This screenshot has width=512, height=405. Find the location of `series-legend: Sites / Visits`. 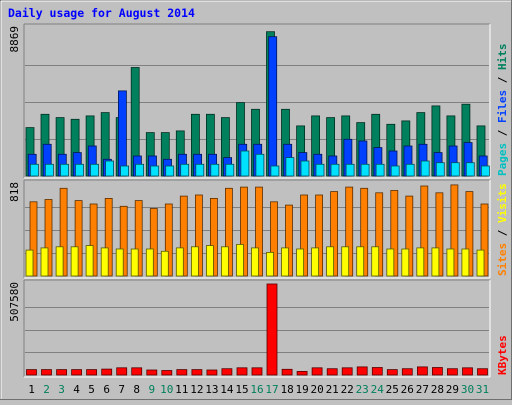

series-legend: Sites / Visits is located at coordinates (502, 229).